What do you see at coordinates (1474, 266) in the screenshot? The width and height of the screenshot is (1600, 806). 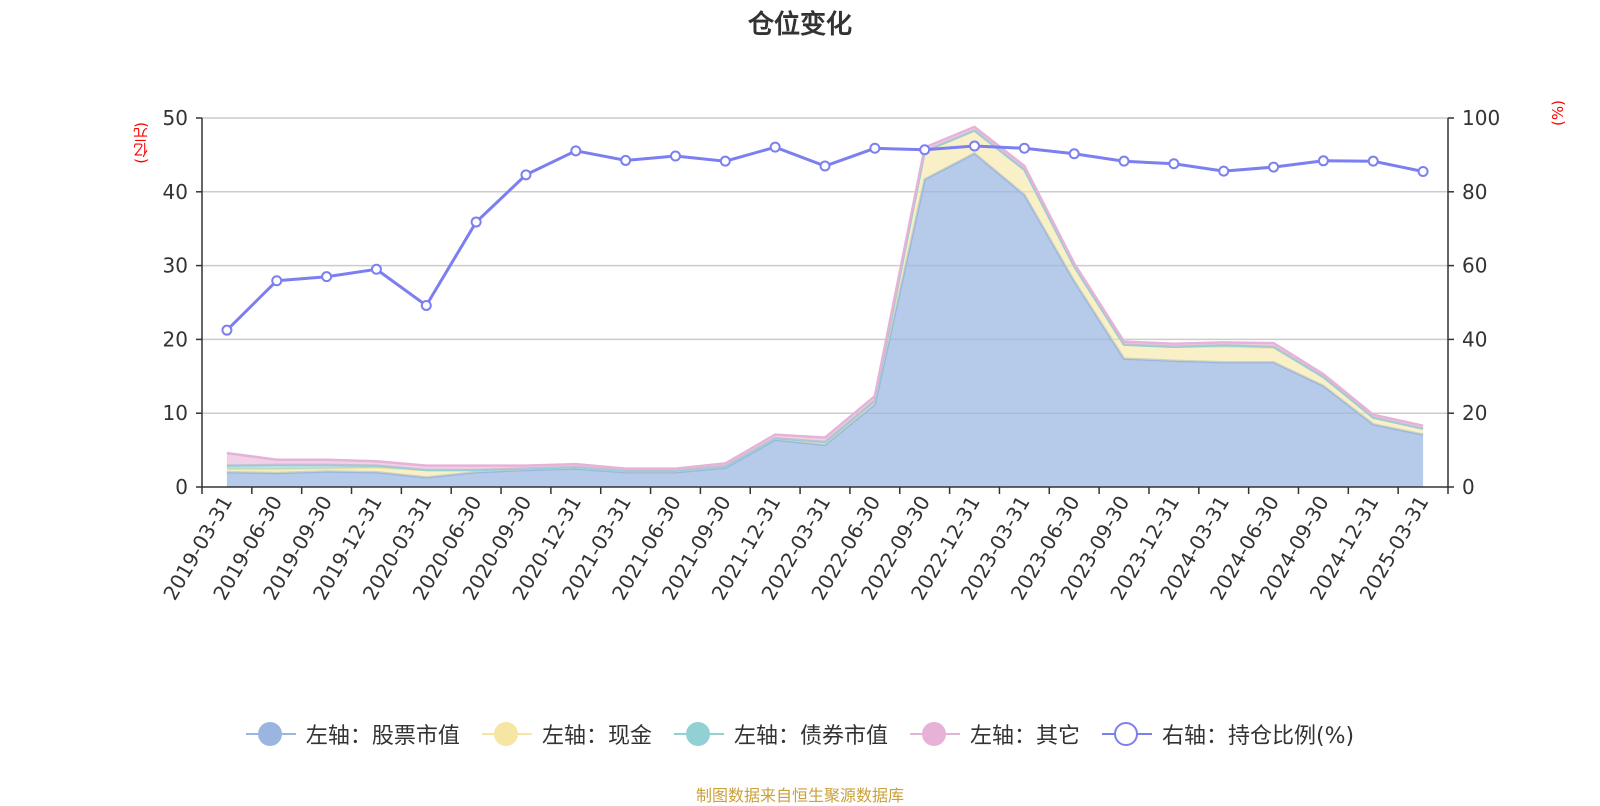 I see `right-axis-tick-label: 60` at bounding box center [1474, 266].